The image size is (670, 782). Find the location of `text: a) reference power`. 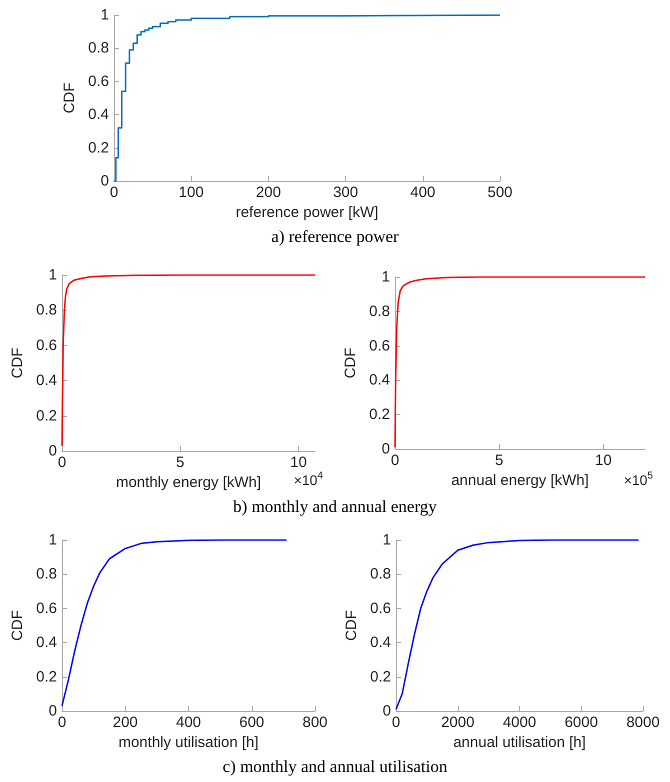

text: a) reference power is located at coordinates (335, 237).